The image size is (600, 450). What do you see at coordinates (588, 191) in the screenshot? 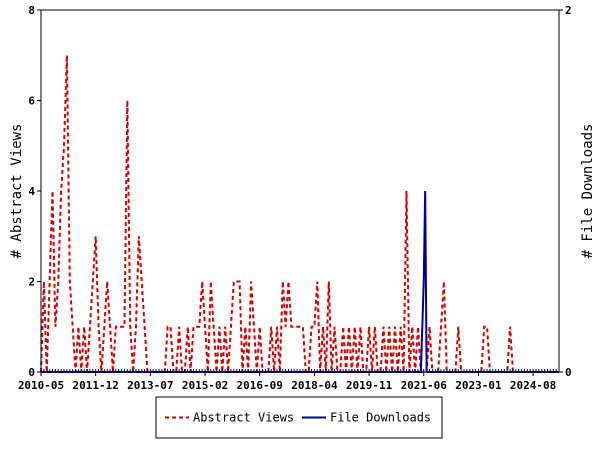
I see `y-right-axis-title: # File Downloads` at bounding box center [588, 191].